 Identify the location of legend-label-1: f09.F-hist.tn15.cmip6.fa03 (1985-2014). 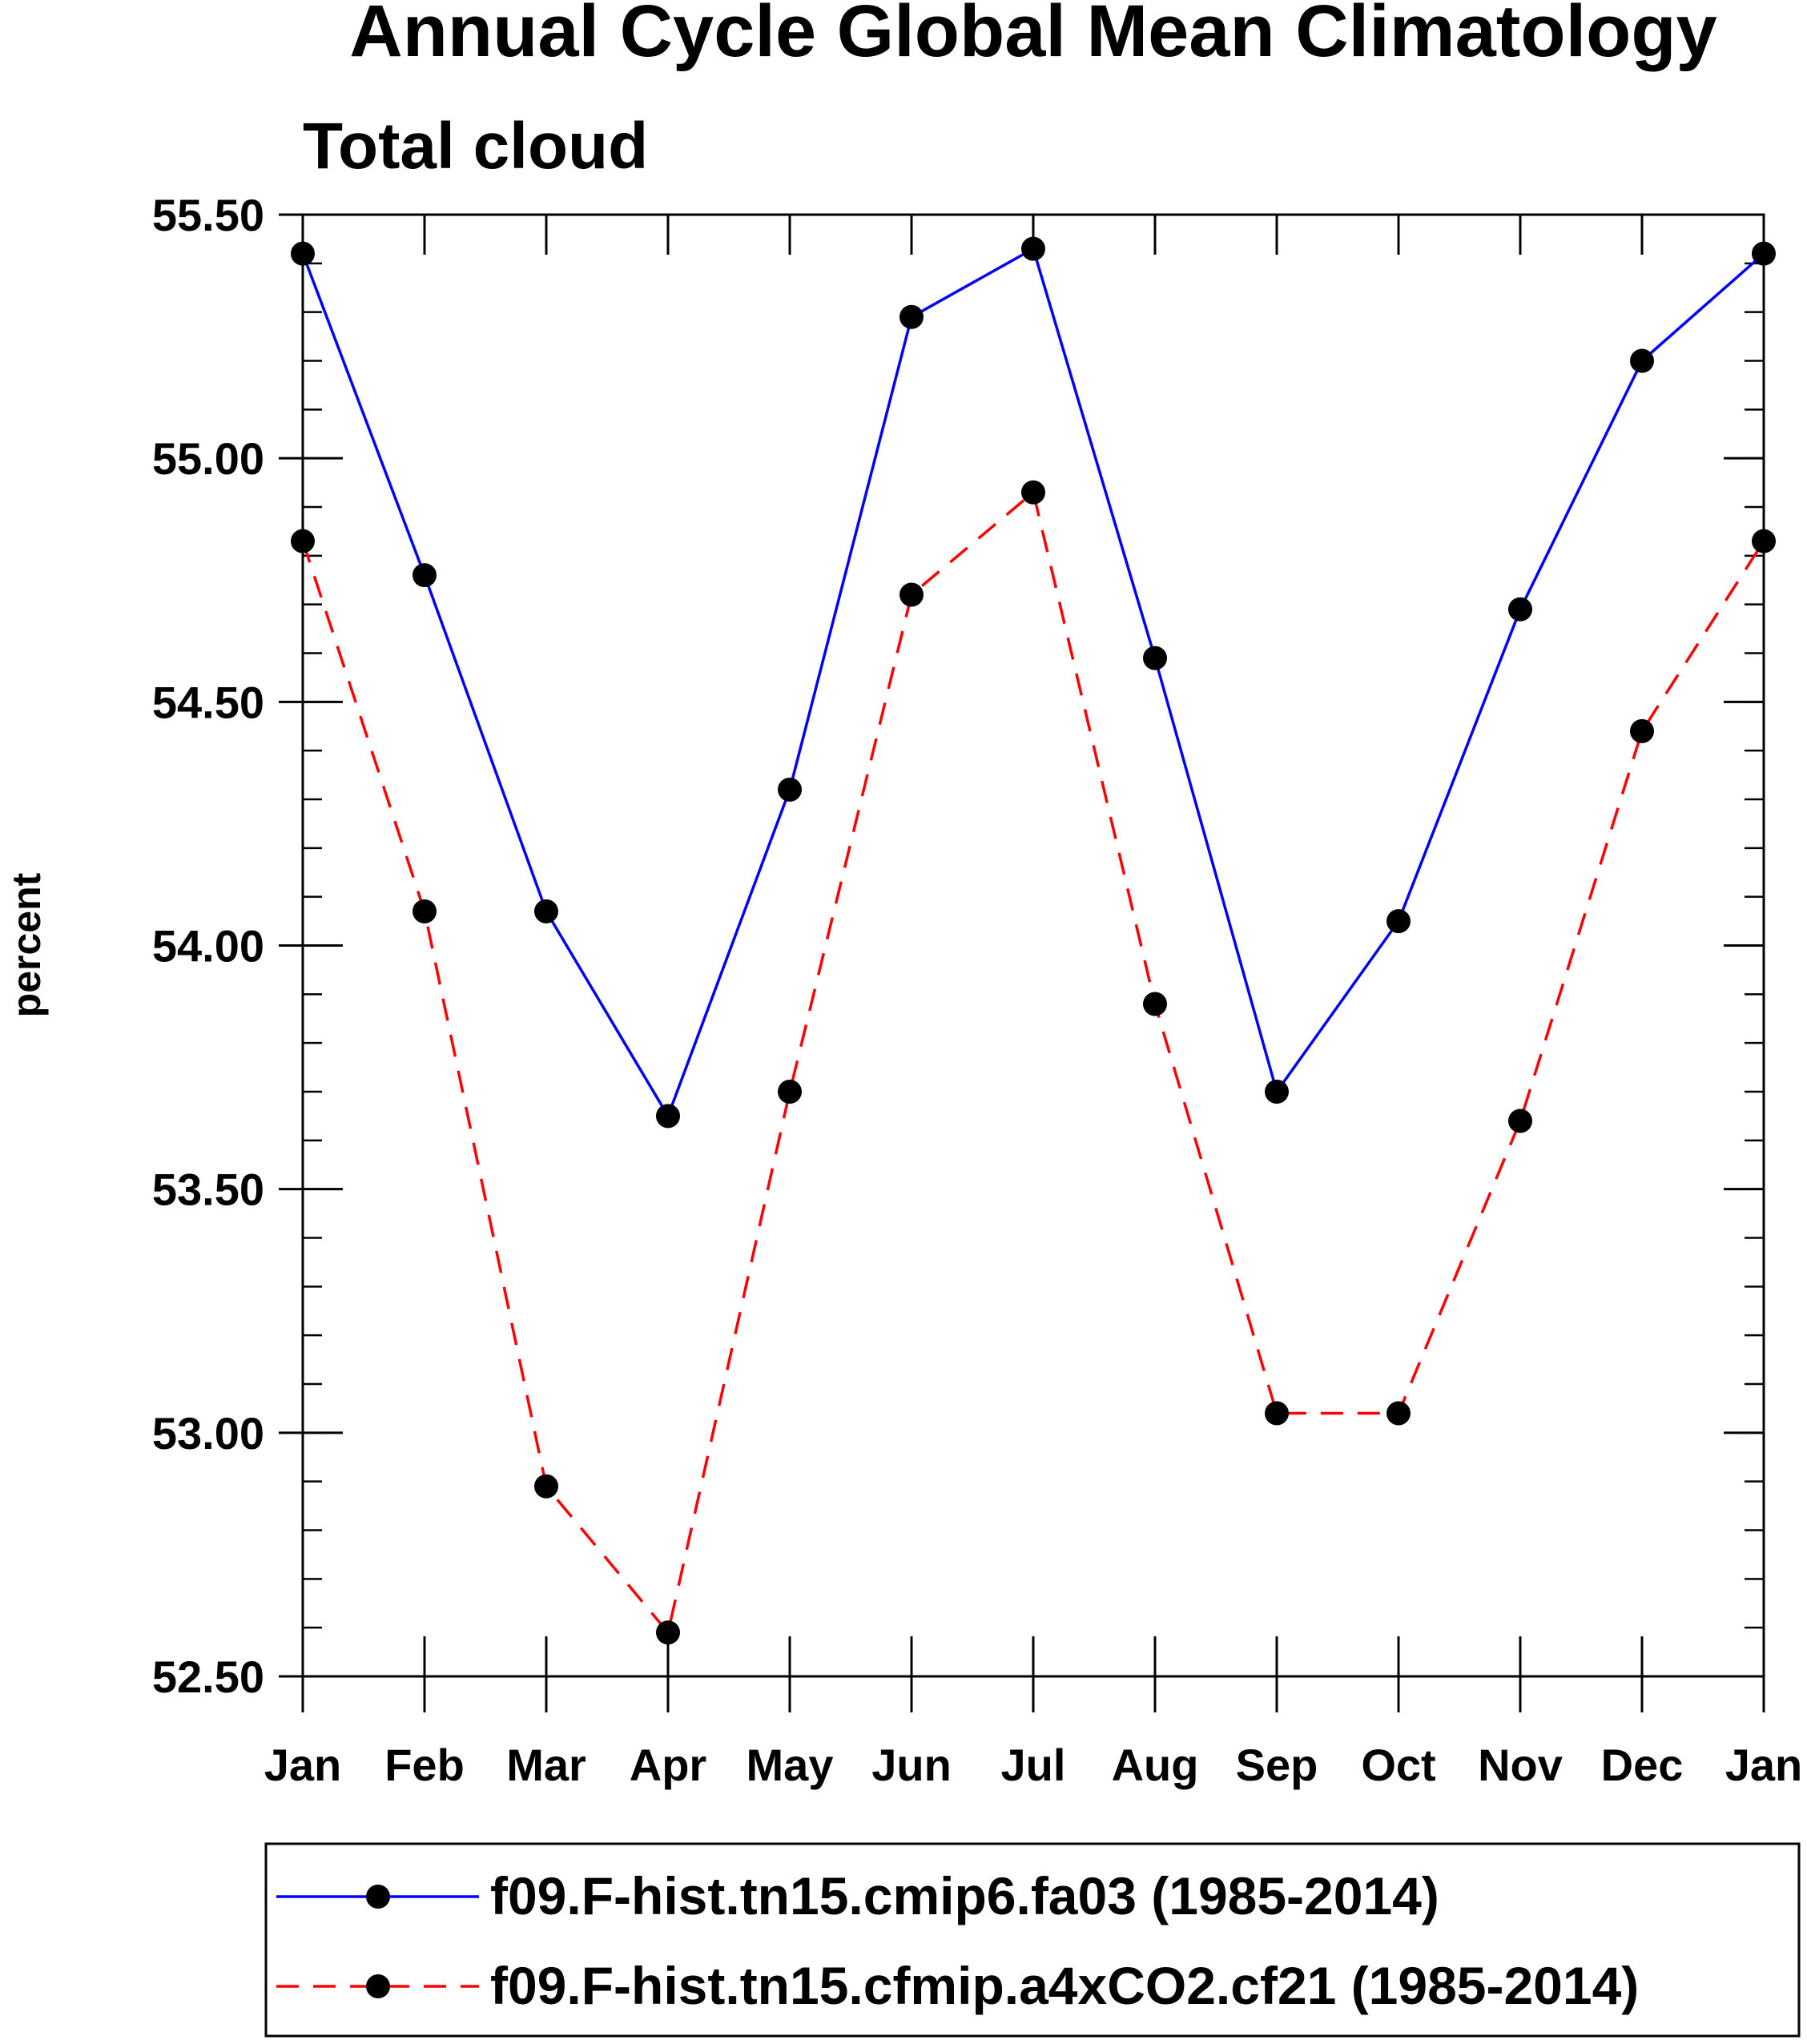
(965, 1895).